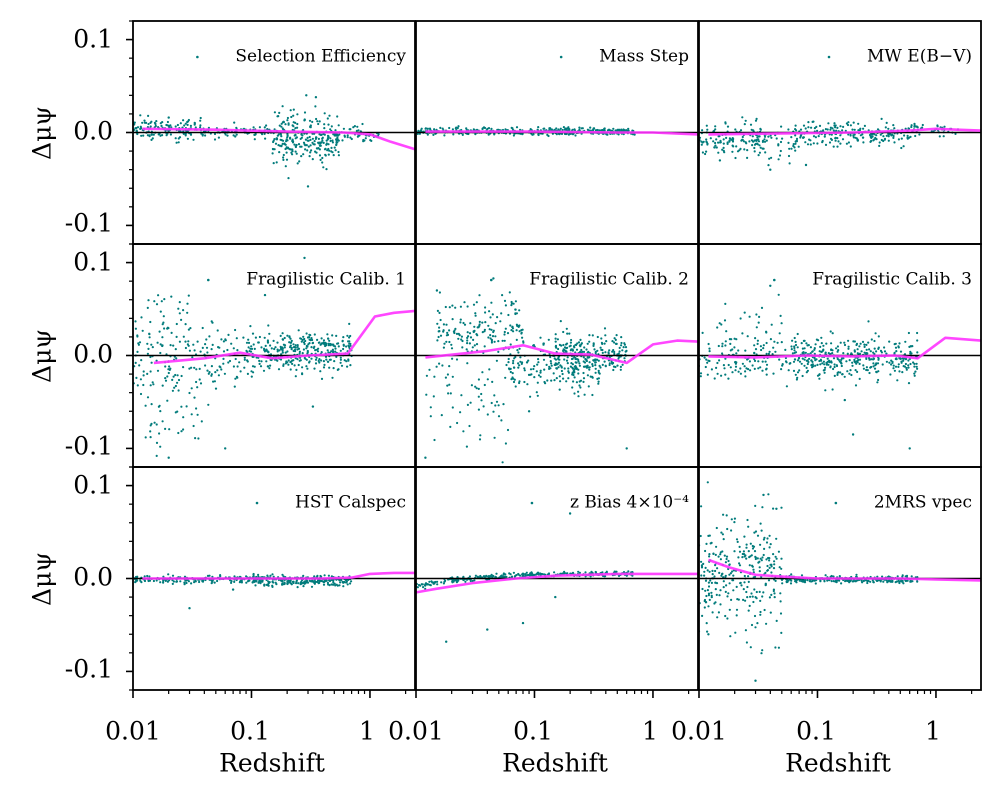 The width and height of the screenshot is (1000, 800). Describe the element at coordinates (532, 503) in the screenshot. I see `legend-marker` at that location.